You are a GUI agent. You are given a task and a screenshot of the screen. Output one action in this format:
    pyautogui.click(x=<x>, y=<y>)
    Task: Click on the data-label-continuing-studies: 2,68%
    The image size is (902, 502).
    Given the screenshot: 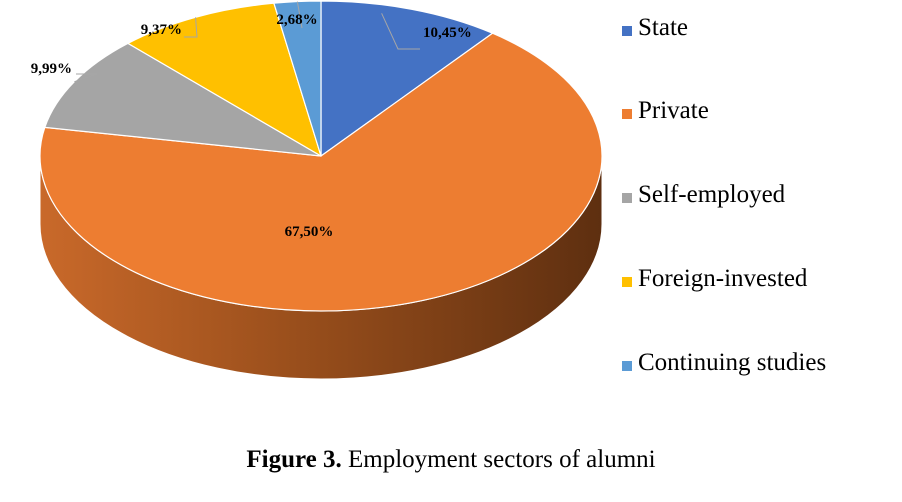 What is the action you would take?
    pyautogui.click(x=296, y=20)
    